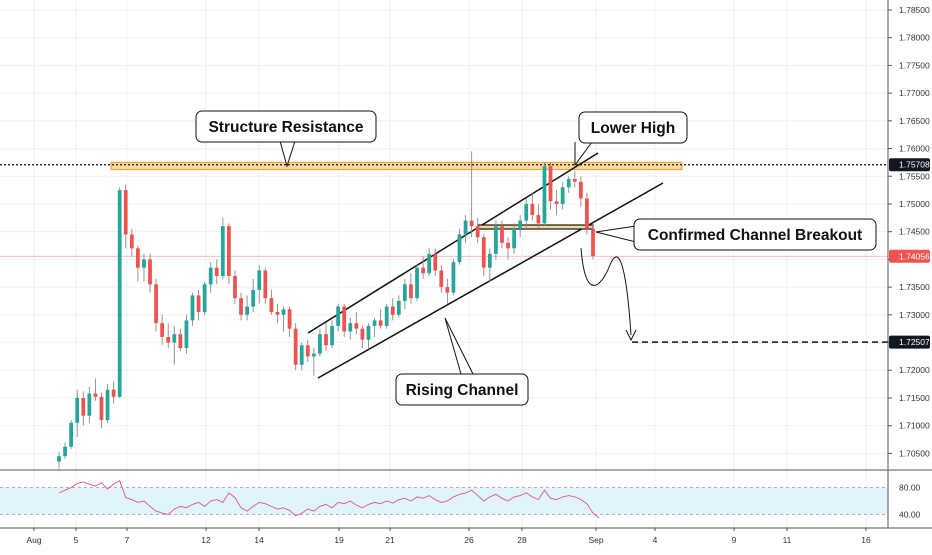  What do you see at coordinates (866, 540) in the screenshot?
I see `x-tick-label: 16` at bounding box center [866, 540].